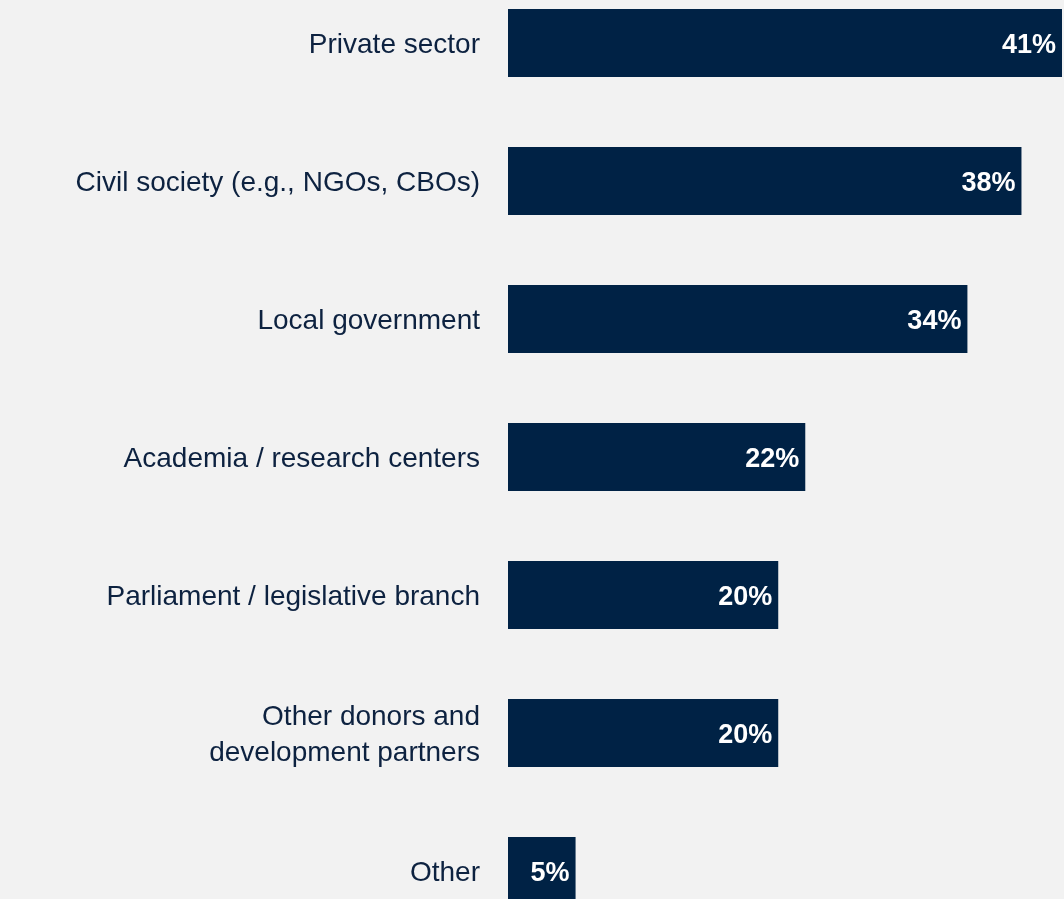  What do you see at coordinates (277, 182) in the screenshot?
I see `y-tick-label: Civil society (e.g., NGOs, CBOs)` at bounding box center [277, 182].